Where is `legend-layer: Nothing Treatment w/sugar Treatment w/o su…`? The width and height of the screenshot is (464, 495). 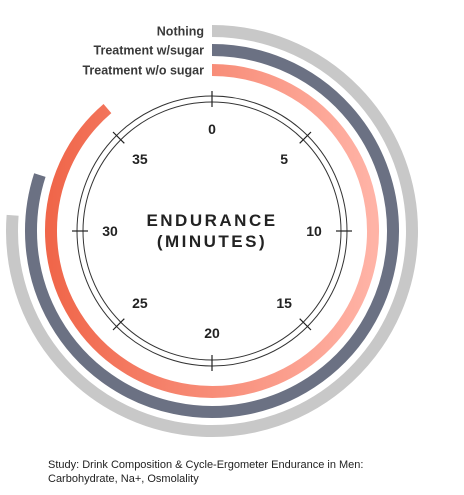
legend-layer: Nothing Treatment w/sugar Treatment w/o su… is located at coordinates (143, 51).